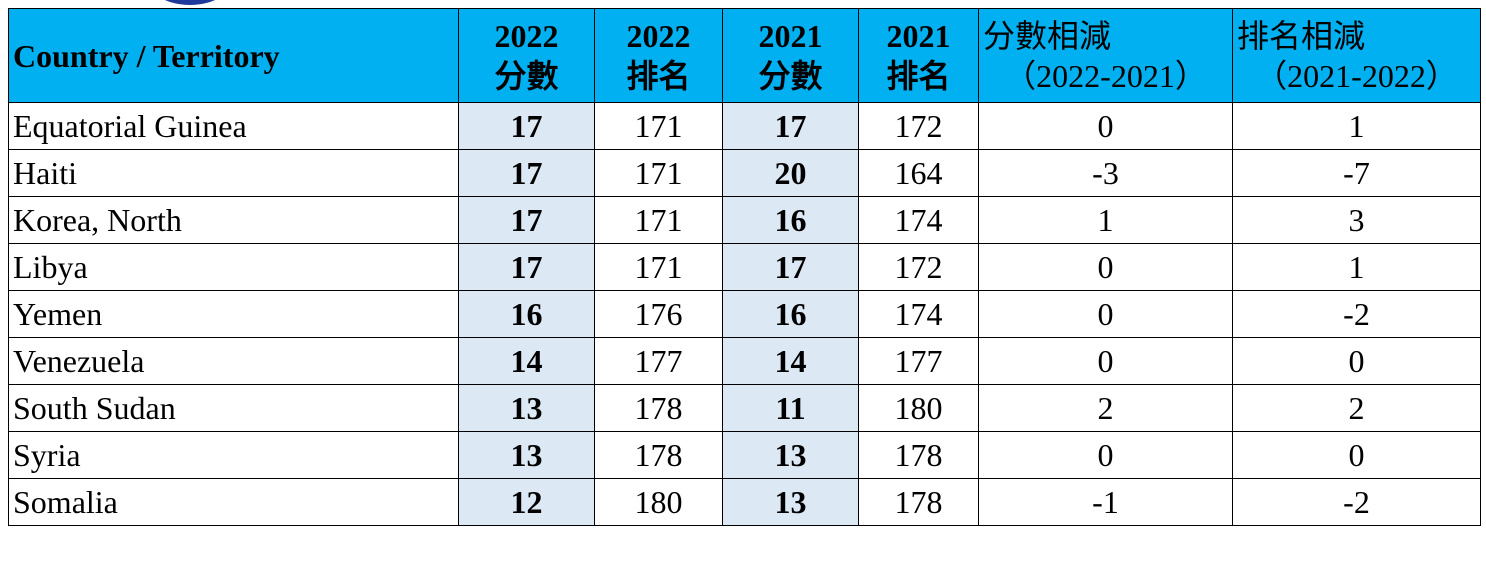  I want to click on value-cell: -1, so click(1105, 502).